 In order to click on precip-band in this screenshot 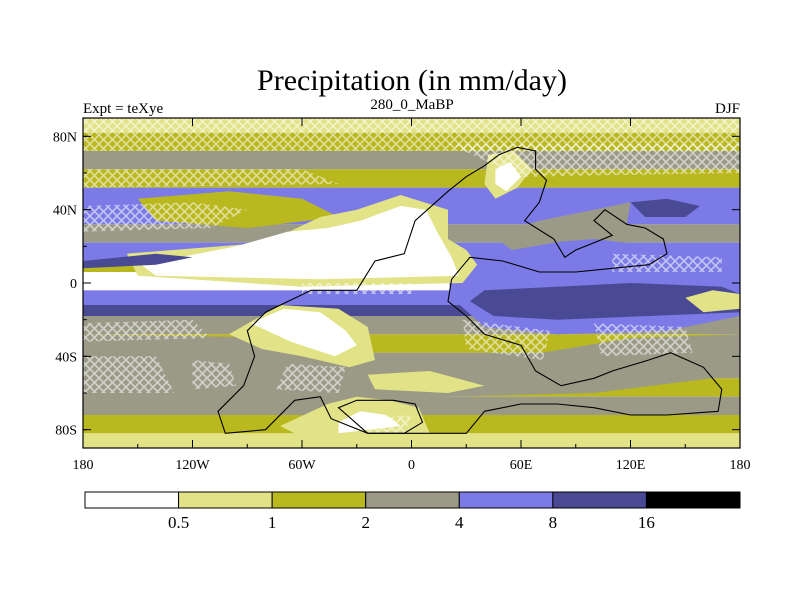, I will do `click(411, 310)`.